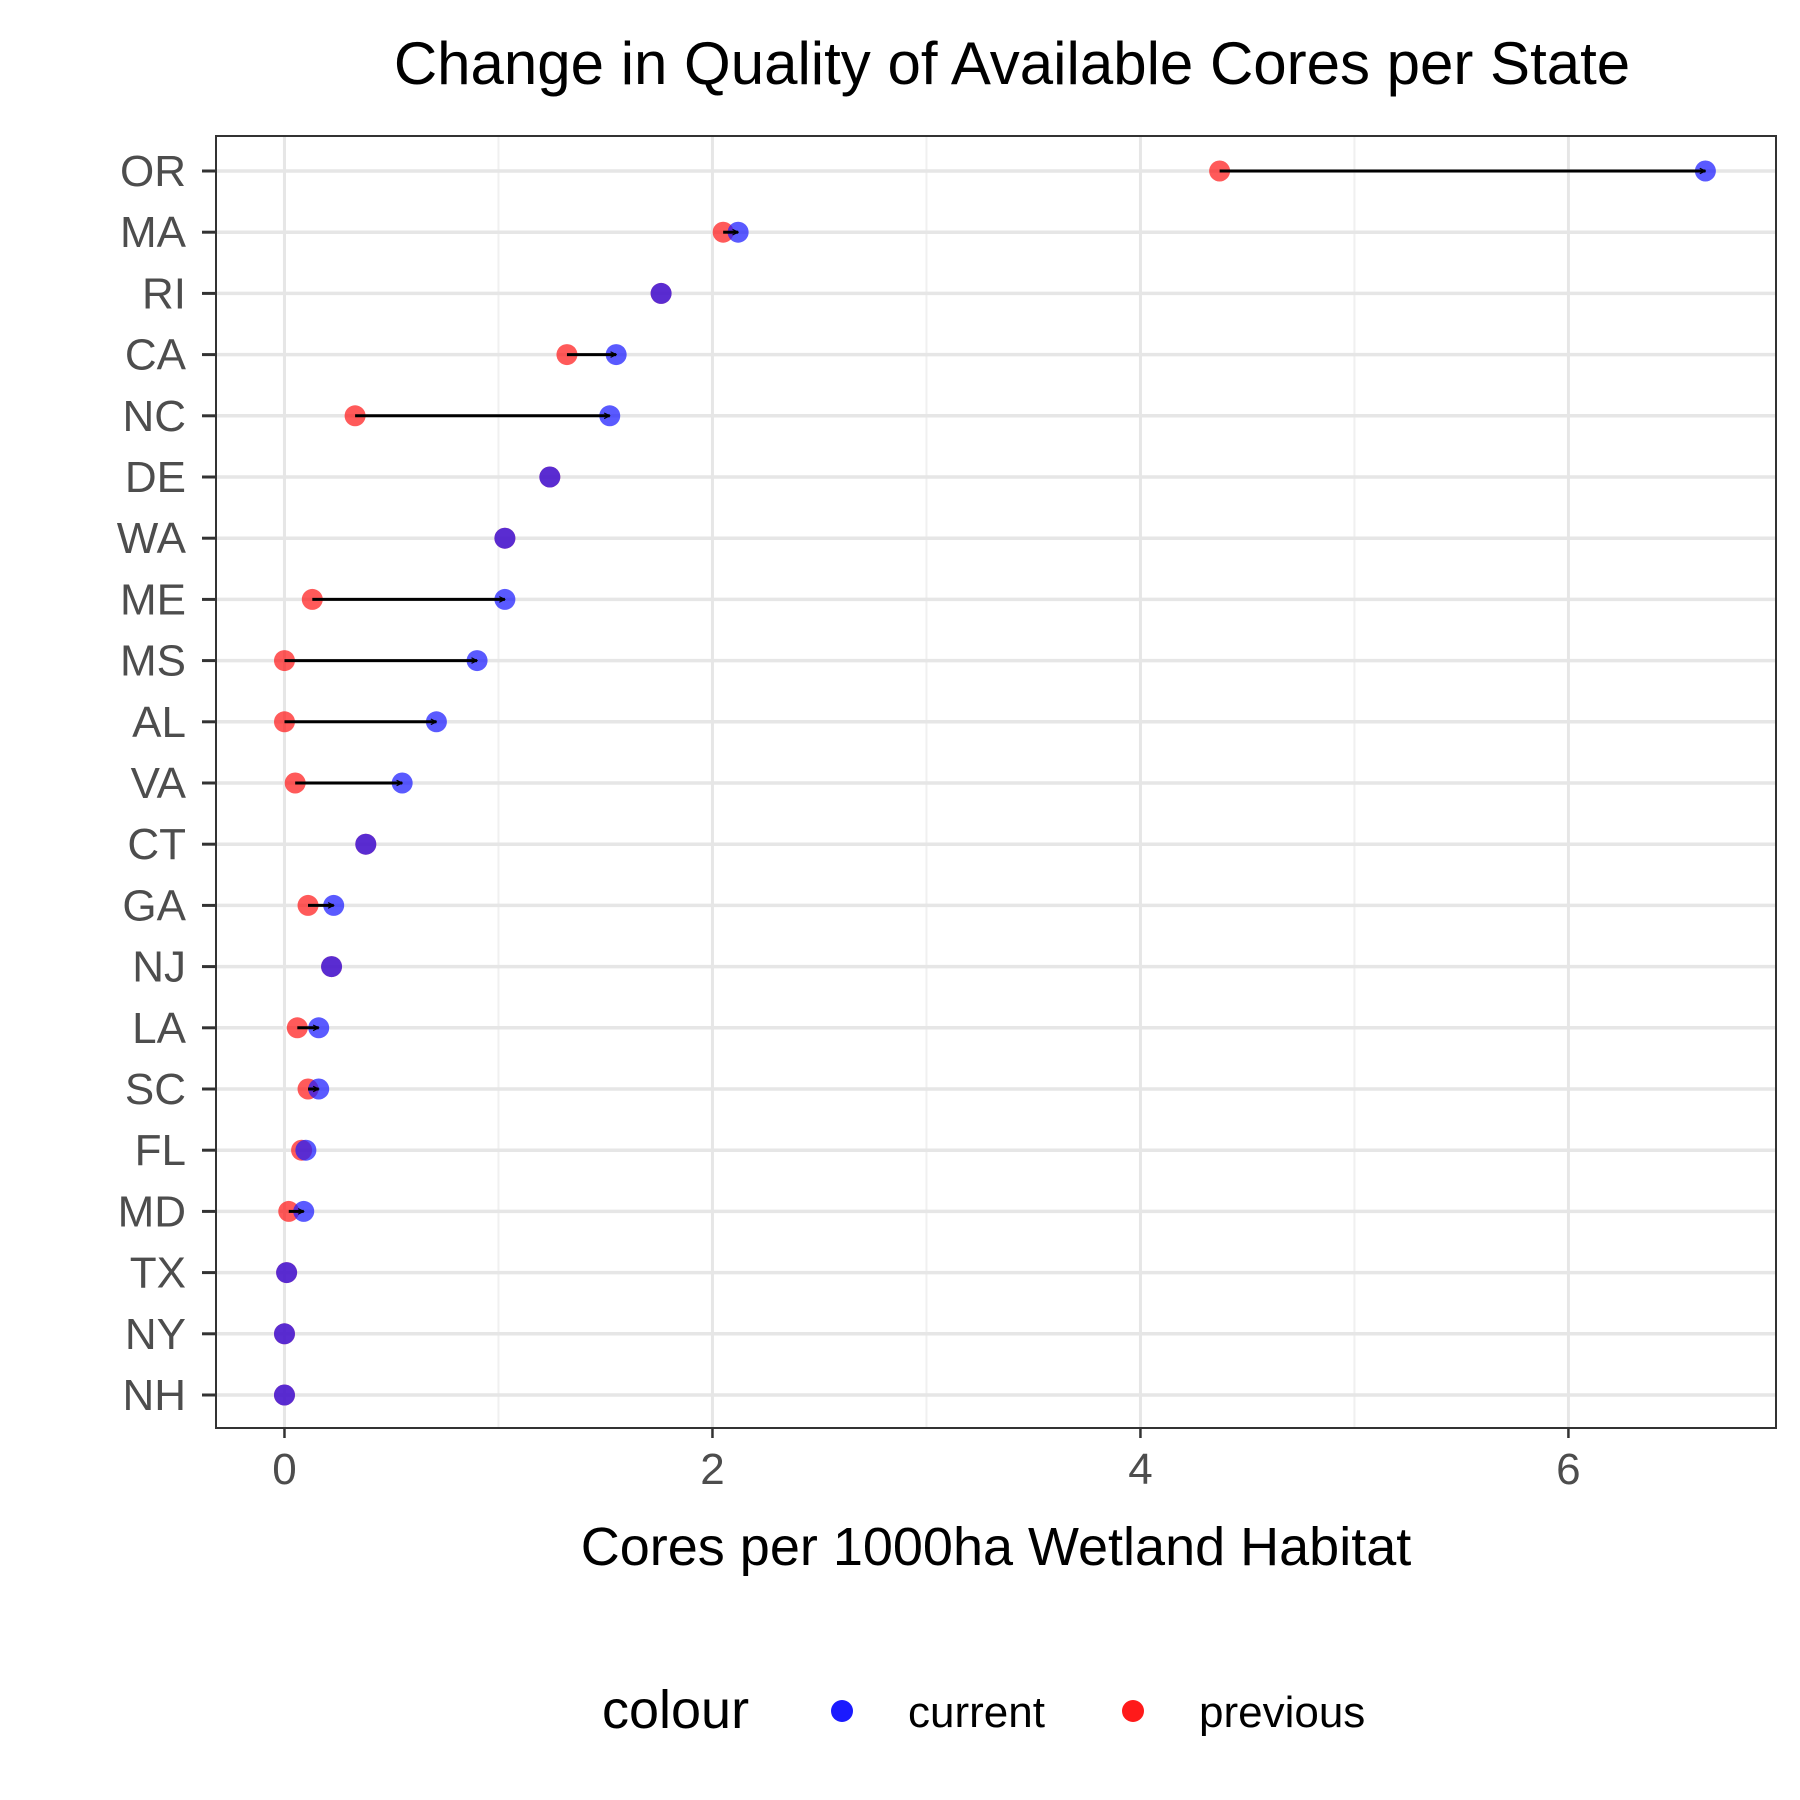  What do you see at coordinates (160, 1150) in the screenshot?
I see `y-tick-label: FL` at bounding box center [160, 1150].